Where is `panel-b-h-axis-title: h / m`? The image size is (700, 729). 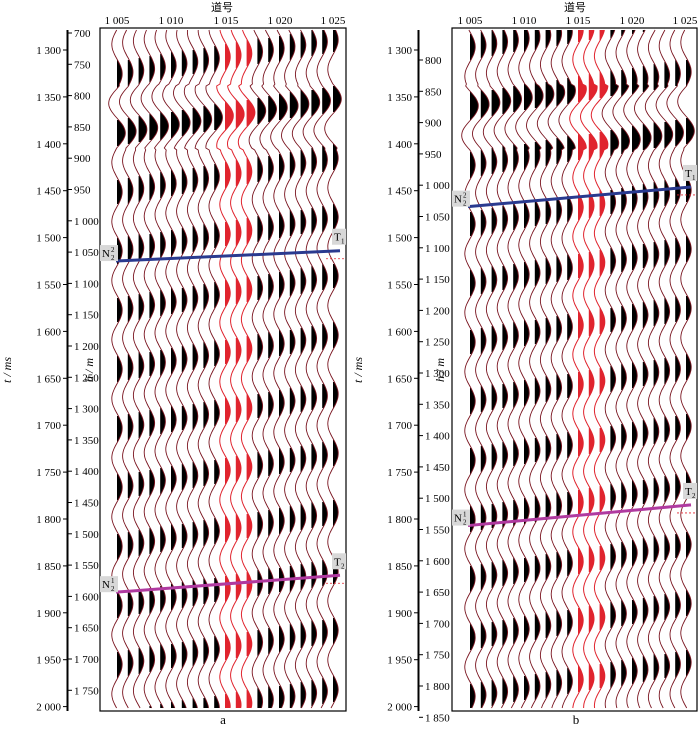
panel-b-h-axis-title: h / m is located at coordinates (440, 370).